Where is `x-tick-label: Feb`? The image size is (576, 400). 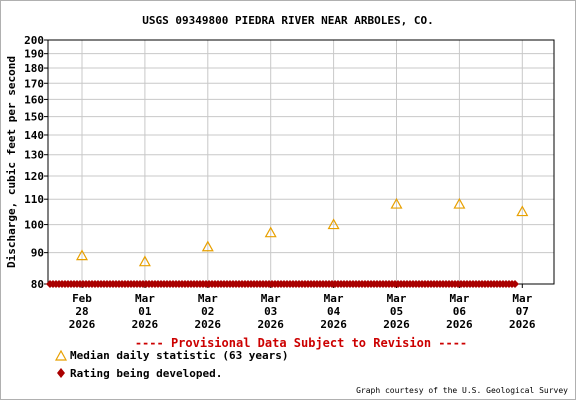 x-tick-label: Feb is located at coordinates (82, 298).